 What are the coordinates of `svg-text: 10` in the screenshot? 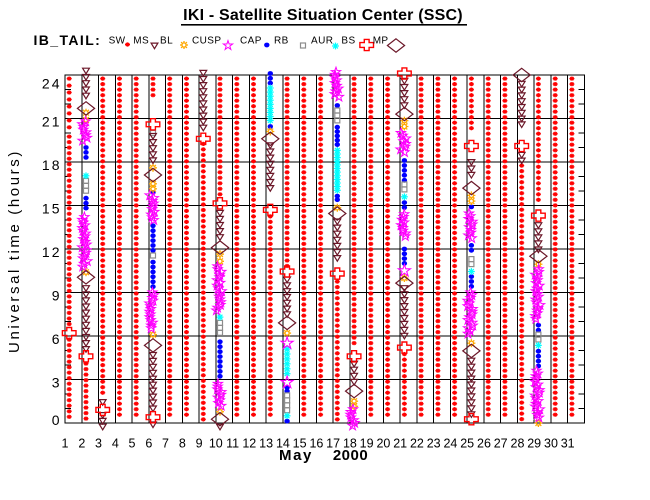 It's located at (216, 444).